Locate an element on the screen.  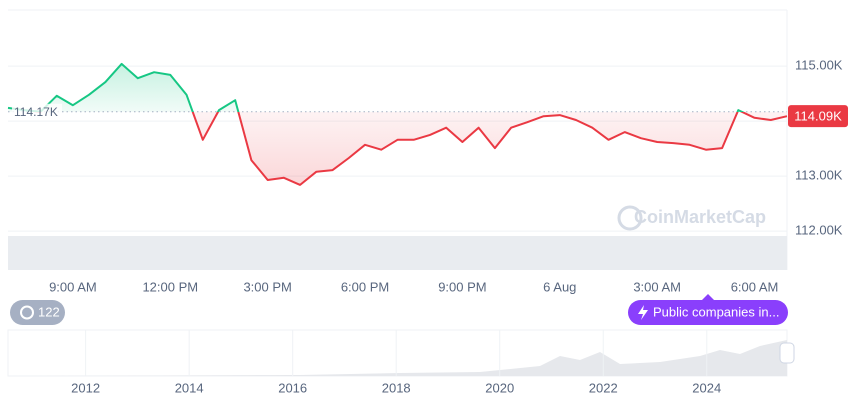
x-tick-label: 12:00 PM is located at coordinates (170, 286).